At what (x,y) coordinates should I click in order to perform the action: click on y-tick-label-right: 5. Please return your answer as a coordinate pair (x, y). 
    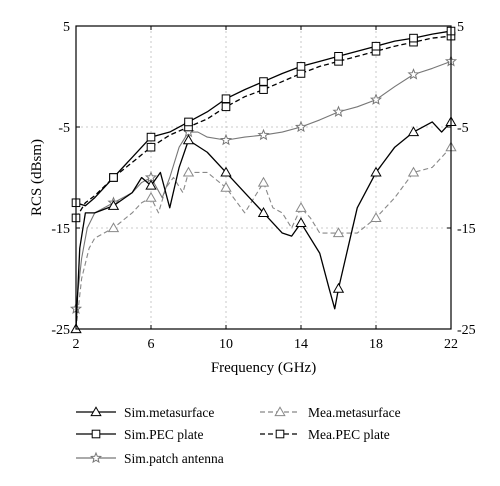
    Looking at the image, I should click on (460, 27).